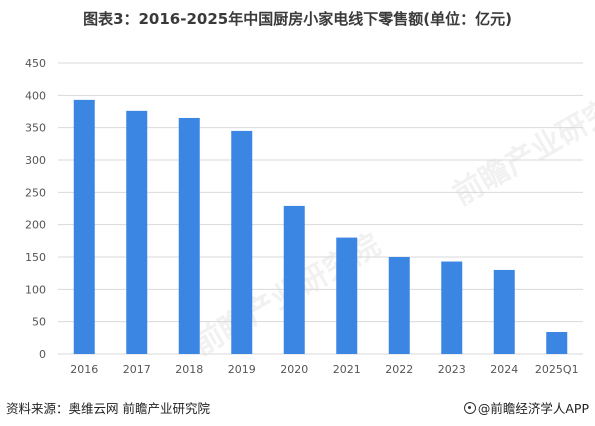 Image resolution: width=595 pixels, height=426 pixels. What do you see at coordinates (35, 160) in the screenshot?
I see `y-tick-label: 300` at bounding box center [35, 160].